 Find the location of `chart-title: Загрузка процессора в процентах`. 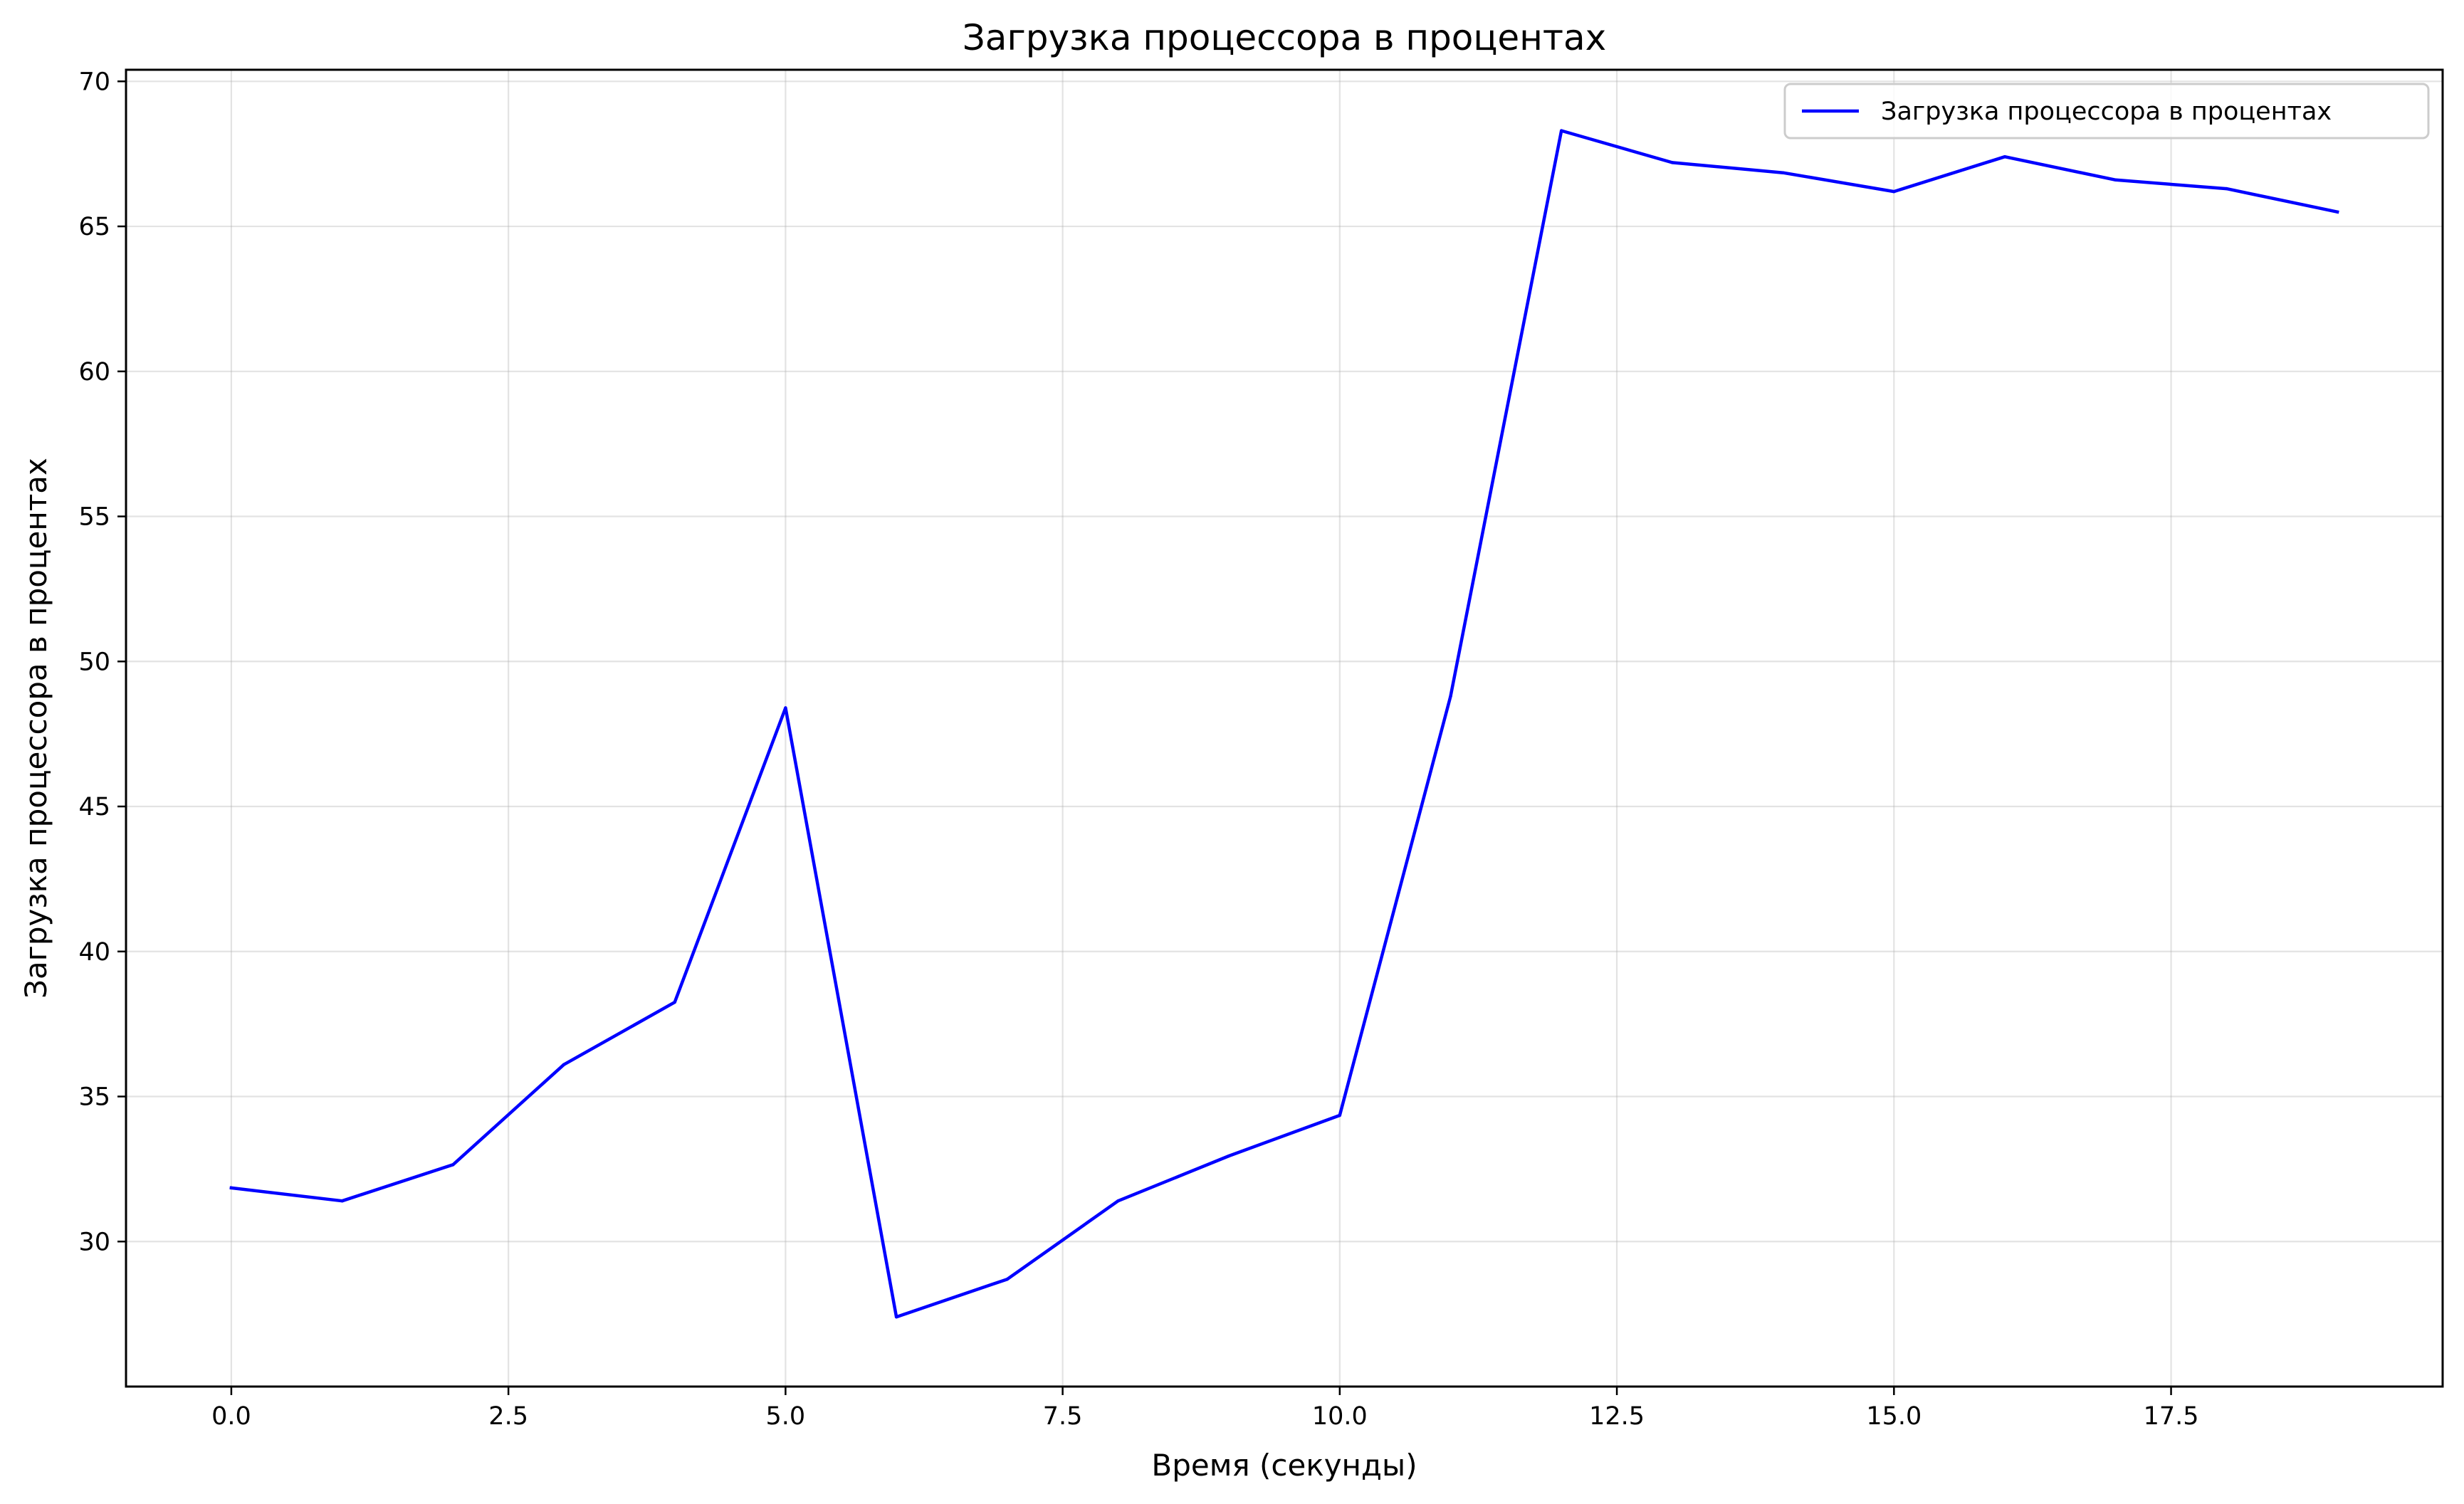

chart-title: Загрузка процессора в процентах is located at coordinates (1285, 37).